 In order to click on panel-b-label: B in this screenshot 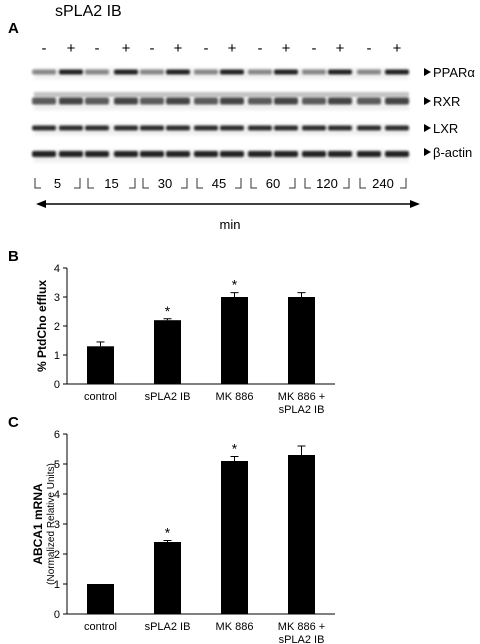, I will do `click(13, 256)`.